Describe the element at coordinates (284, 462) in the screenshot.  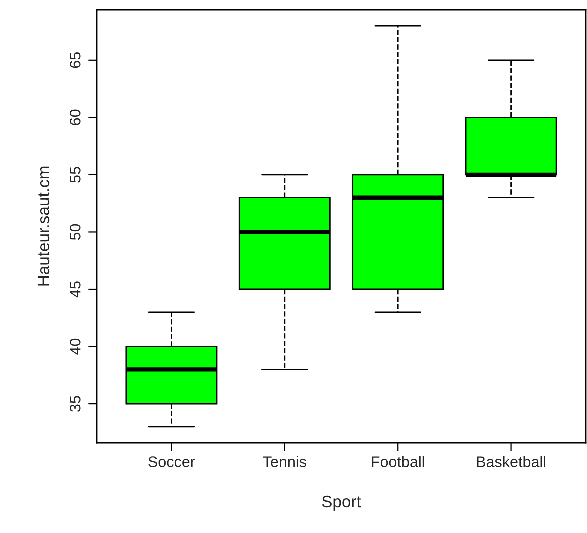
I see `x-tick-label: Tennis` at that location.